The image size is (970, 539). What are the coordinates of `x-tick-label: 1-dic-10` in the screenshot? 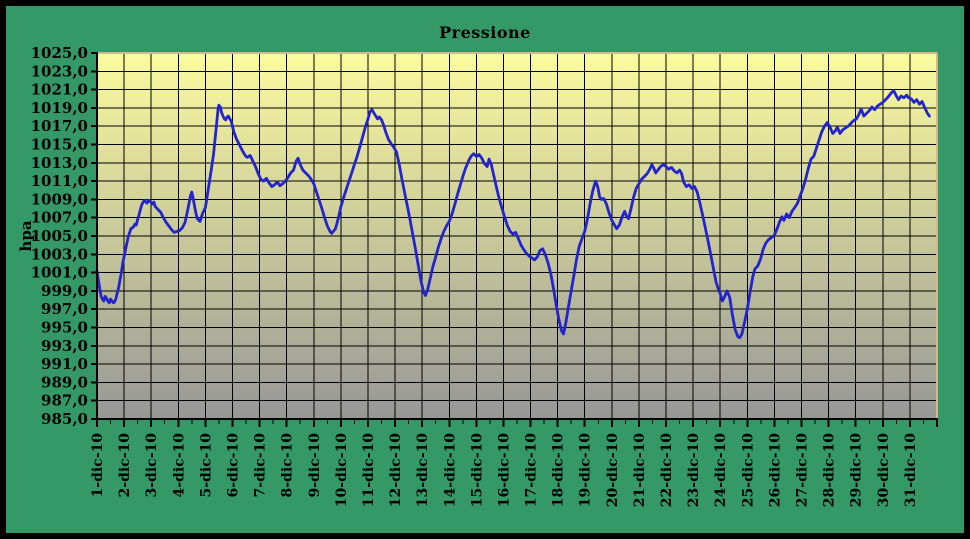 It's located at (98, 465).